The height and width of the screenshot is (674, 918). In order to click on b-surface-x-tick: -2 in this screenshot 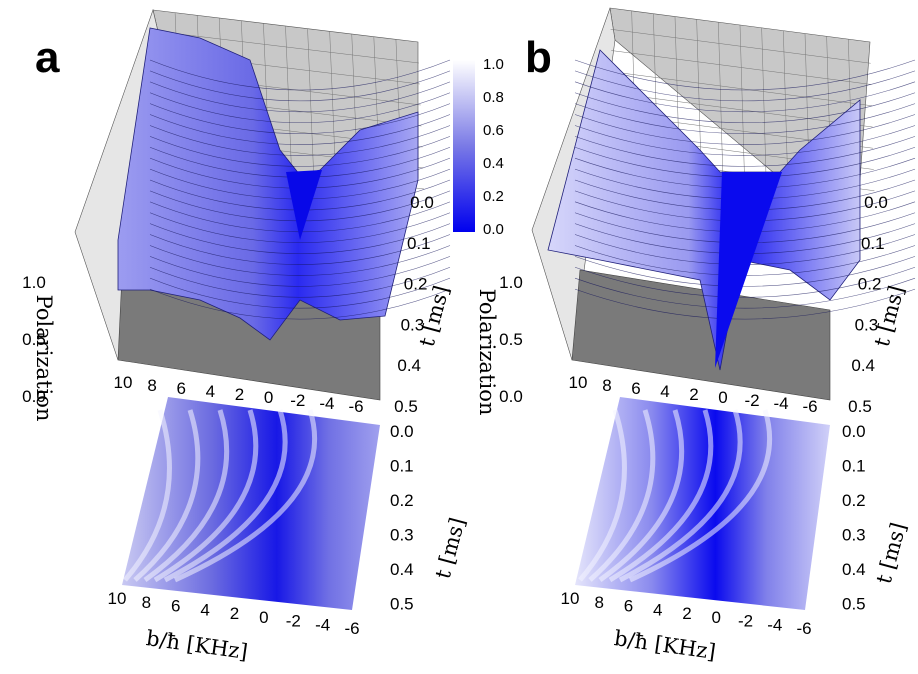, I will do `click(751, 400)`.